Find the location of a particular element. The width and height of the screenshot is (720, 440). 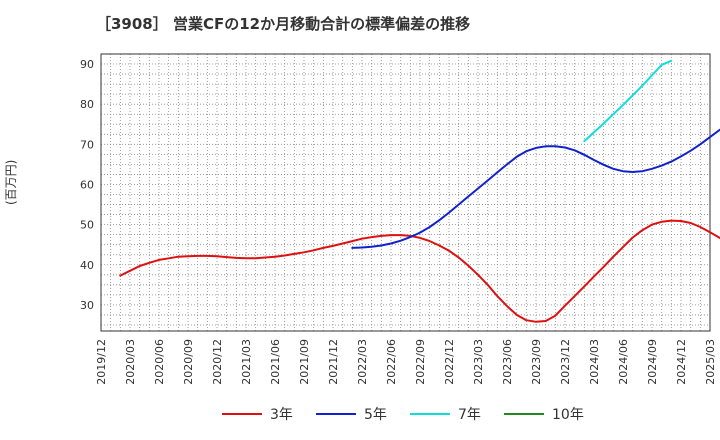

x-tick-label: 2020/12 is located at coordinates (217, 362).